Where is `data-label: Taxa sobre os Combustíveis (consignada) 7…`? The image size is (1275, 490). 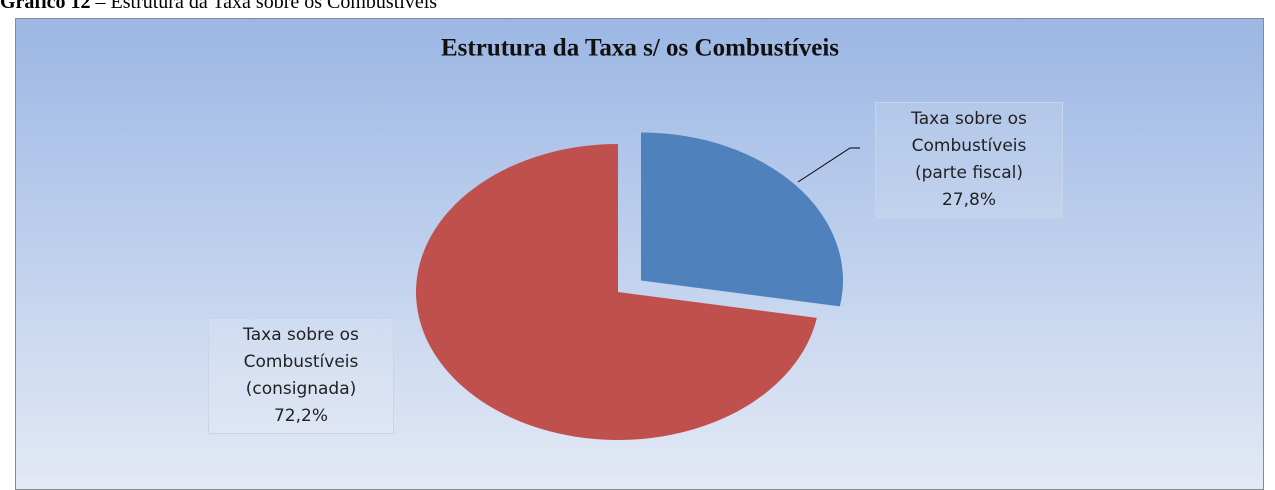
data-label: Taxa sobre os Combustíveis (consignada) 7… is located at coordinates (301, 376).